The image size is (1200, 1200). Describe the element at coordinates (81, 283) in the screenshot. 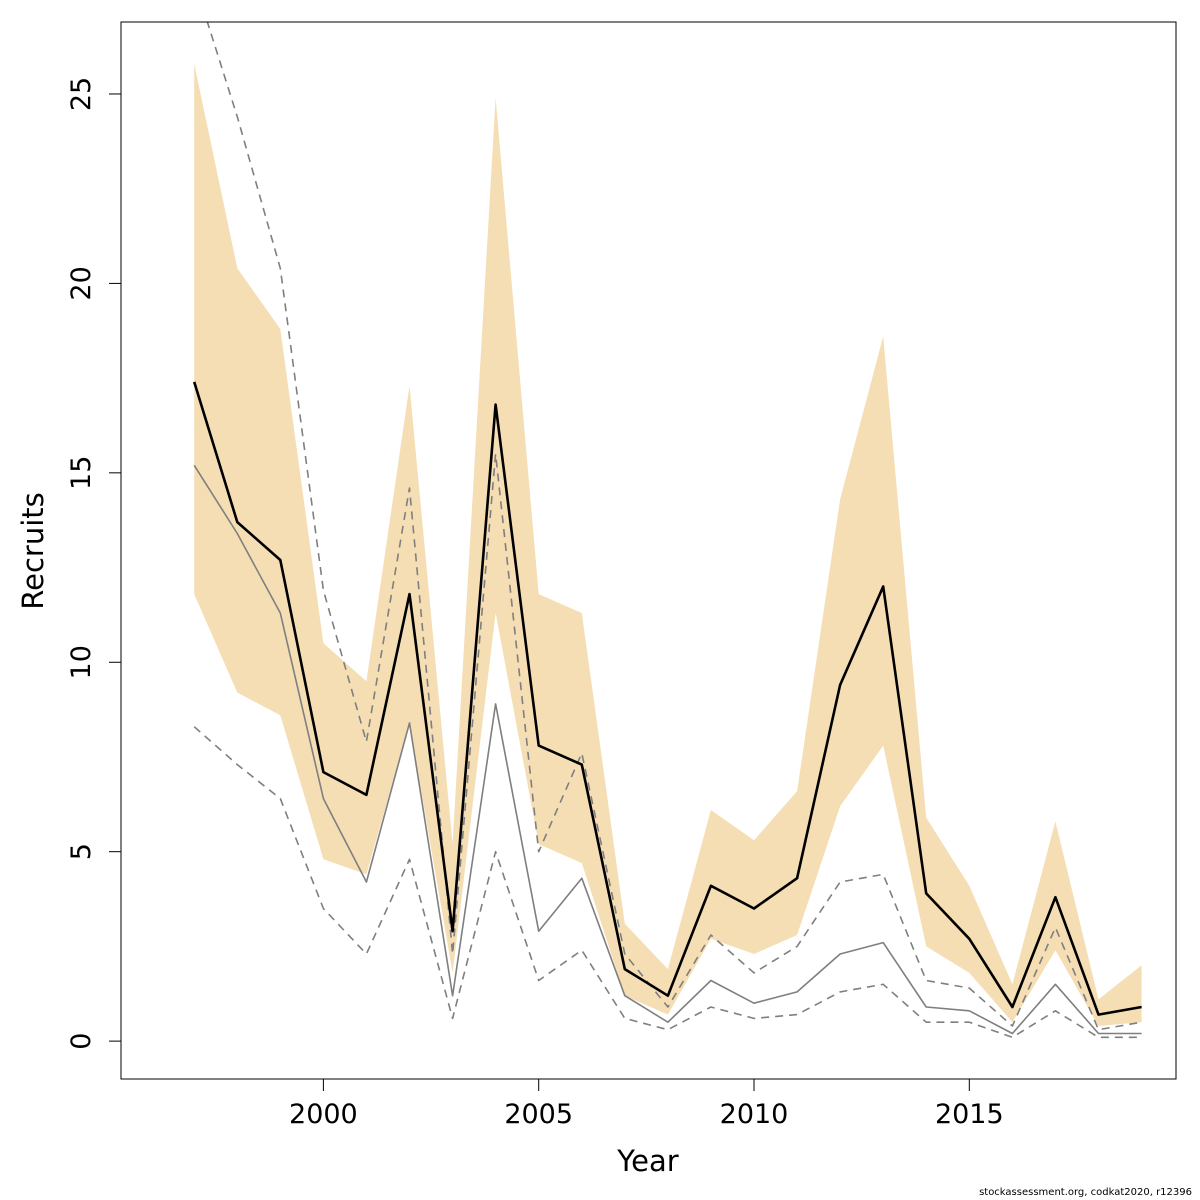

I see `y-tick-label: 20` at that location.